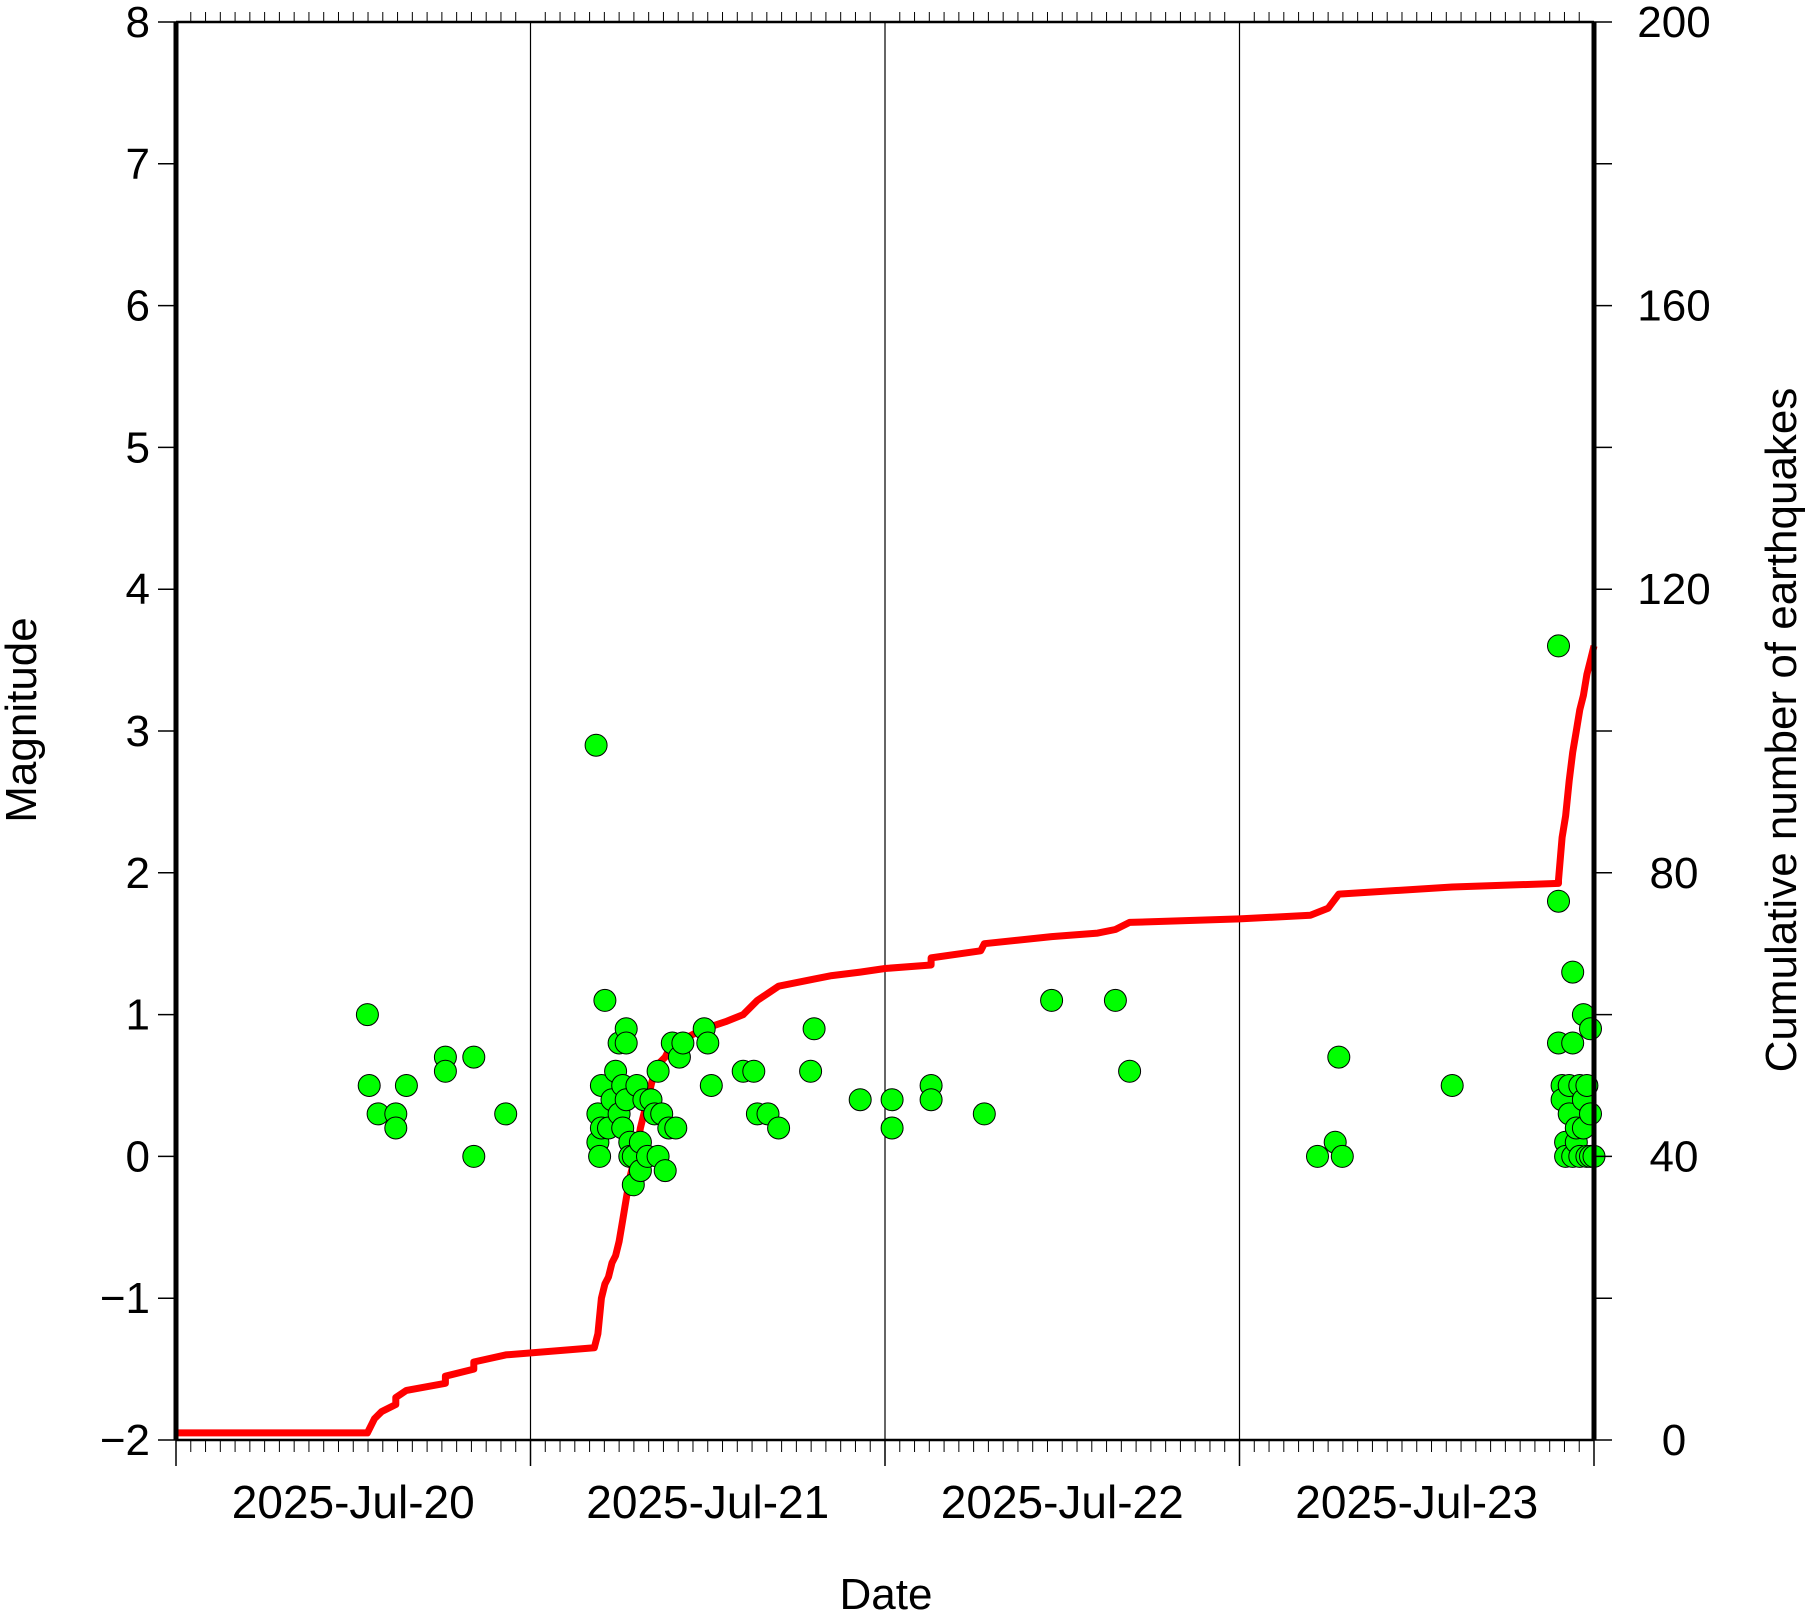 This screenshot has height=1616, width=1810. What do you see at coordinates (1416, 1502) in the screenshot?
I see `x-tick-label: 2025-Jul-23` at bounding box center [1416, 1502].